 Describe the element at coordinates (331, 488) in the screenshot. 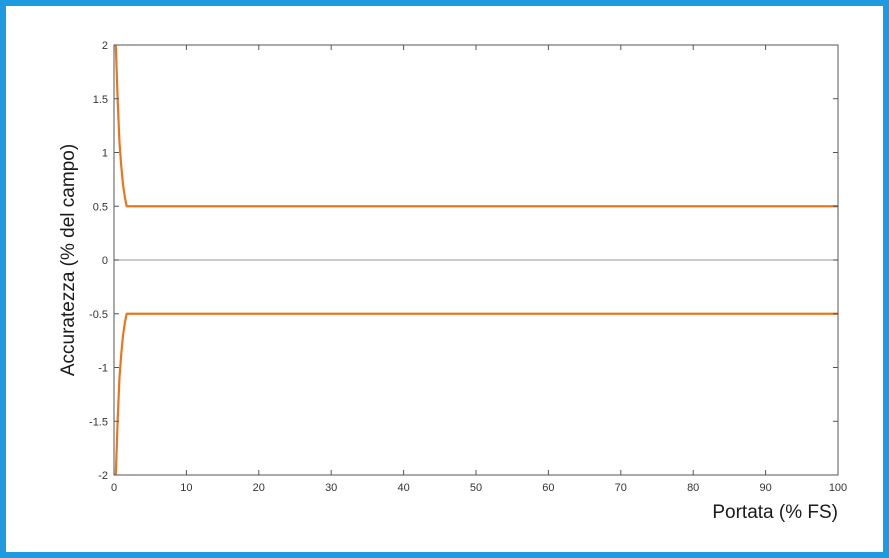

I see `x-tick-label: 30` at that location.